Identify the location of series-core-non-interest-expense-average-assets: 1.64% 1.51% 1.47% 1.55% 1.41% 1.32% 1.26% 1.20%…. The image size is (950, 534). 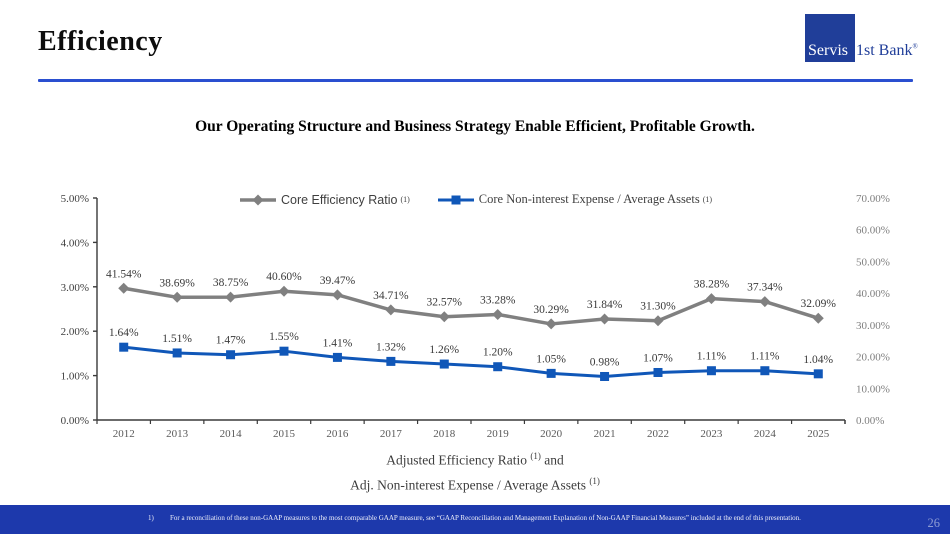
(471, 354).